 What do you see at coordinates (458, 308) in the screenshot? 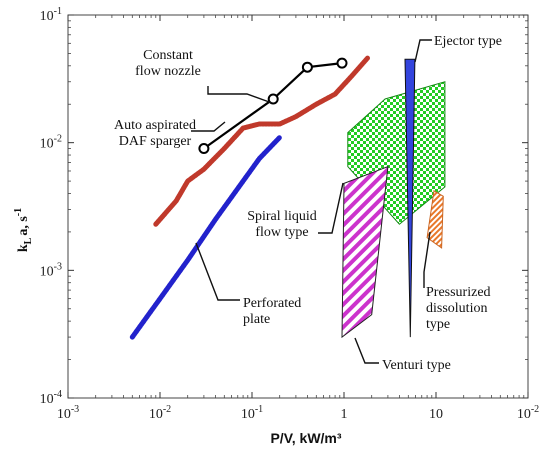
I see `annotation-pressurized: Pressurized dissolution type` at bounding box center [458, 308].